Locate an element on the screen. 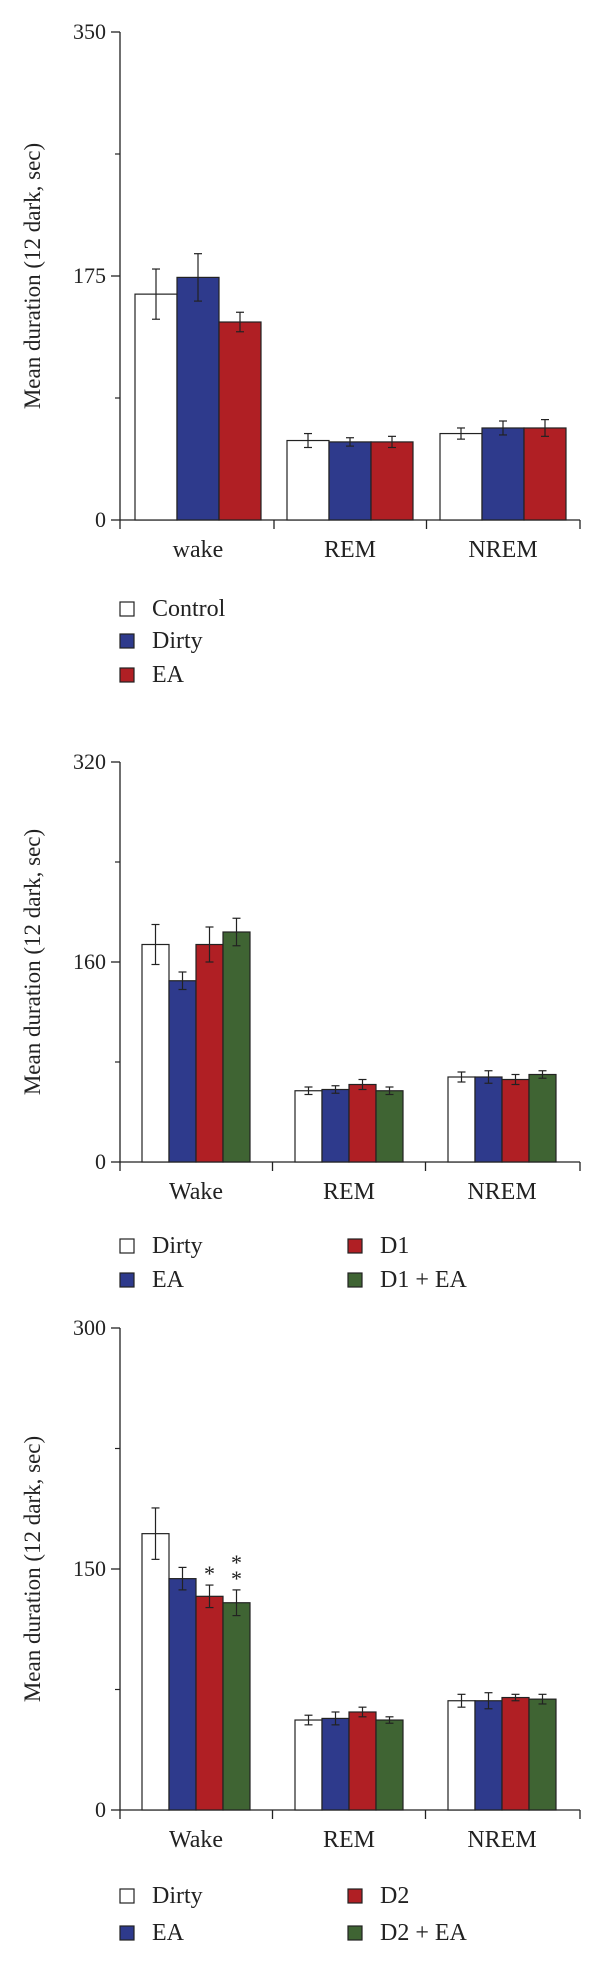  legend-label: D1 is located at coordinates (394, 1246).